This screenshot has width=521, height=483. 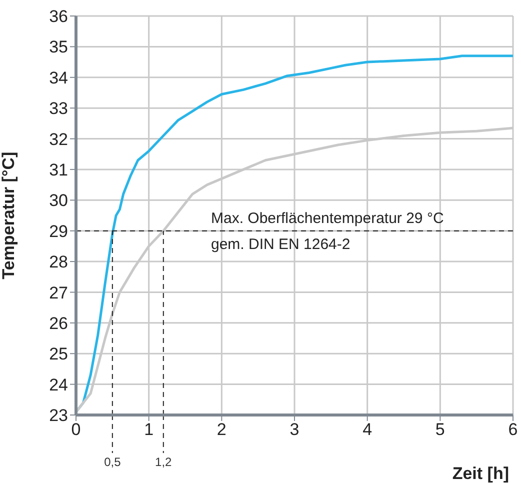 I want to click on y-tick-label: 33, so click(x=58, y=108).